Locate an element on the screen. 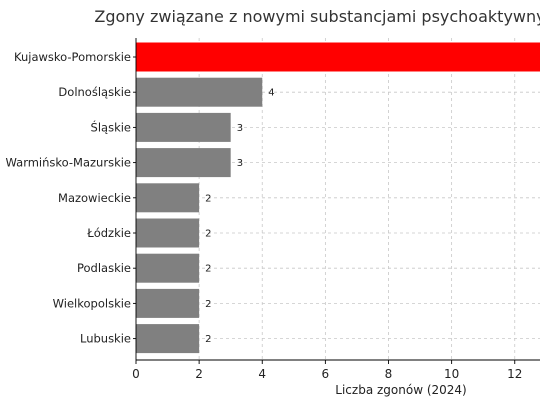 The width and height of the screenshot is (540, 407). category-label: Śląskie is located at coordinates (111, 126).